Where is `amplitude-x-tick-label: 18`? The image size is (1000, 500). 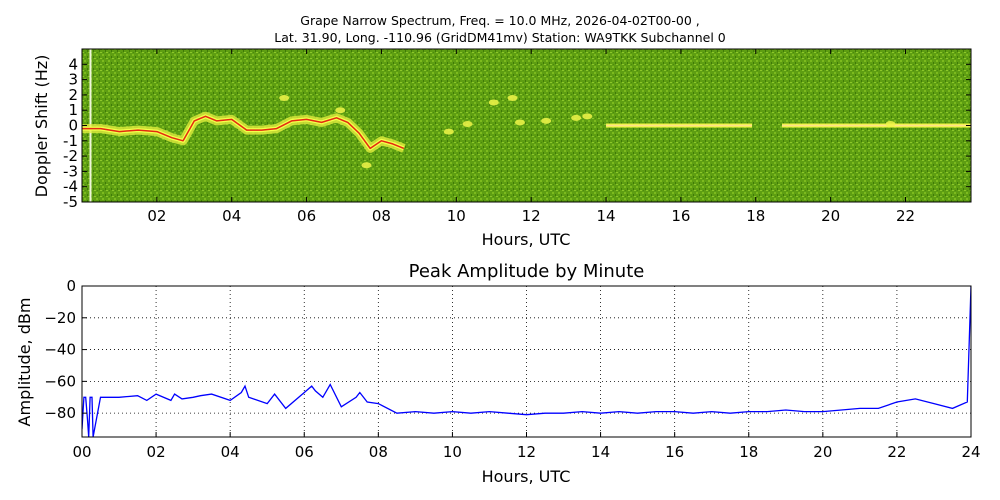 amplitude-x-tick-label: 18 is located at coordinates (748, 452).